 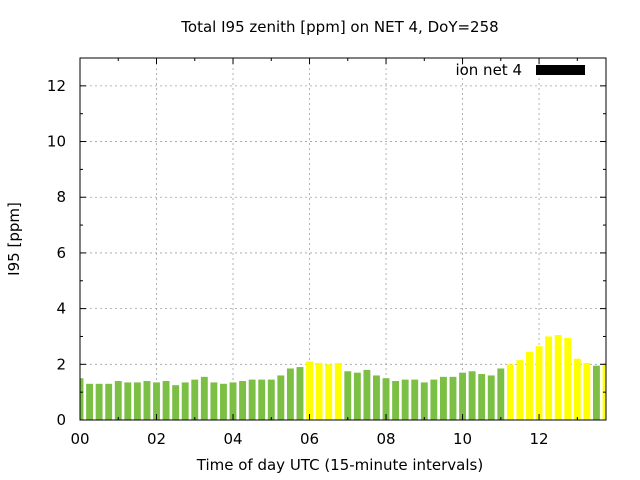 I want to click on legend-label: ion net 4, so click(x=488, y=70).